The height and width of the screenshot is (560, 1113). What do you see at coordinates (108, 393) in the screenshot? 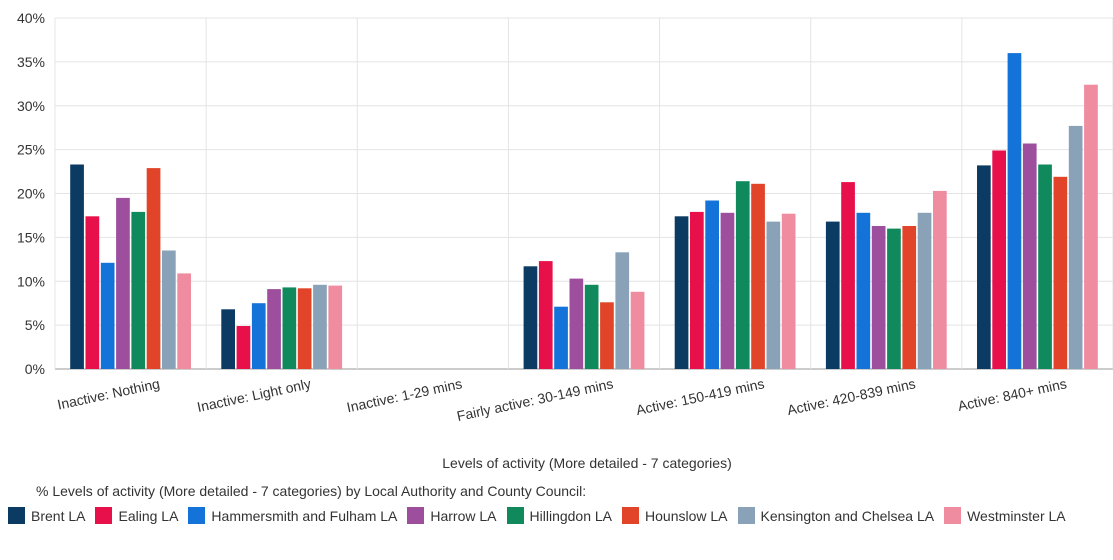
I see `x-tick-label: Inactive: Nothing` at bounding box center [108, 393].